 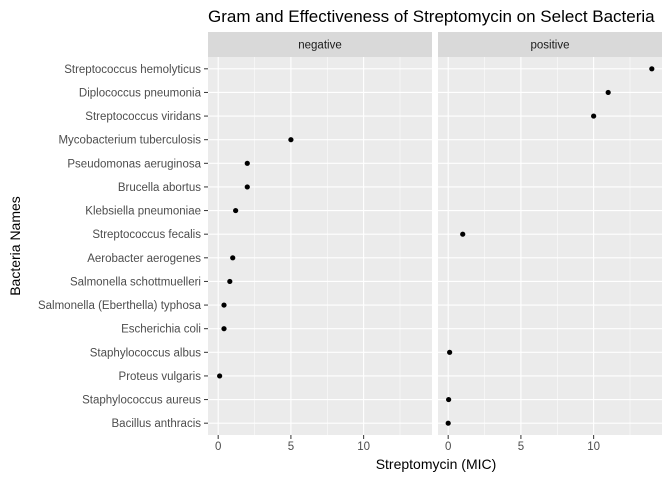 I want to click on y-tick-label: Salmonella schottmuelleri, so click(x=135, y=282).